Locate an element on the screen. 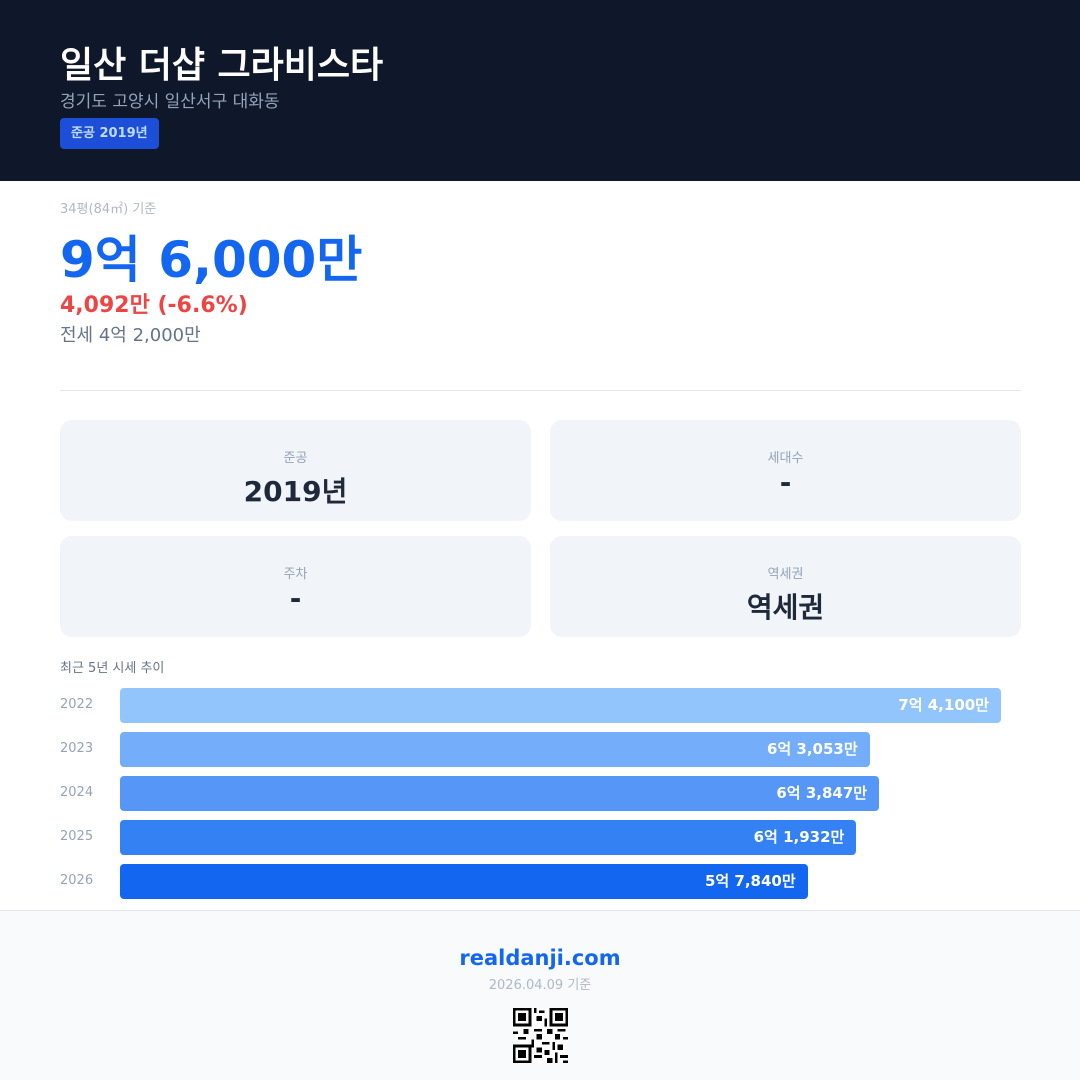 The image size is (1080, 1080). qr-code-icon is located at coordinates (540, 1035).